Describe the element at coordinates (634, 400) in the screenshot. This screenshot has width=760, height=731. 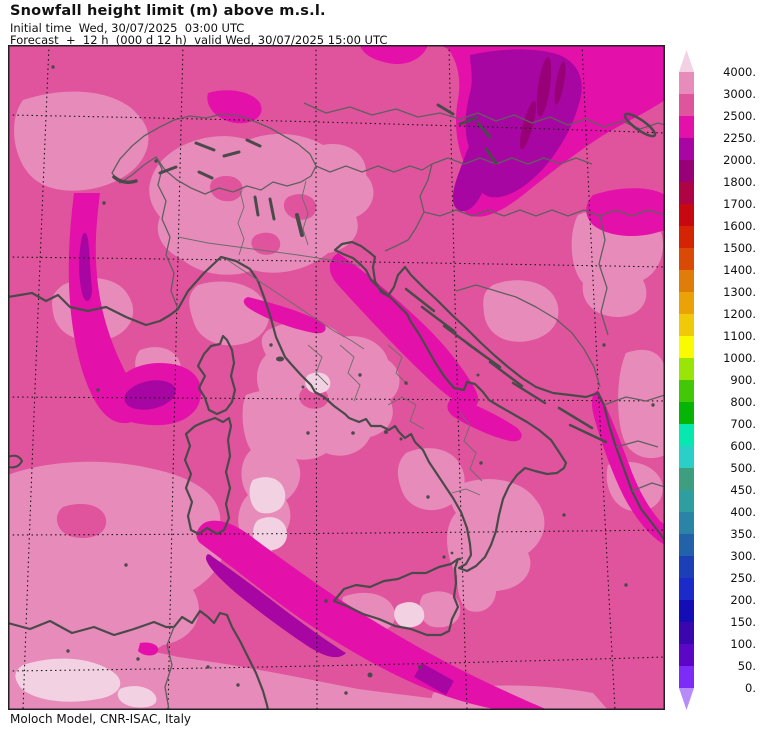
I see `montenegro-border` at that location.